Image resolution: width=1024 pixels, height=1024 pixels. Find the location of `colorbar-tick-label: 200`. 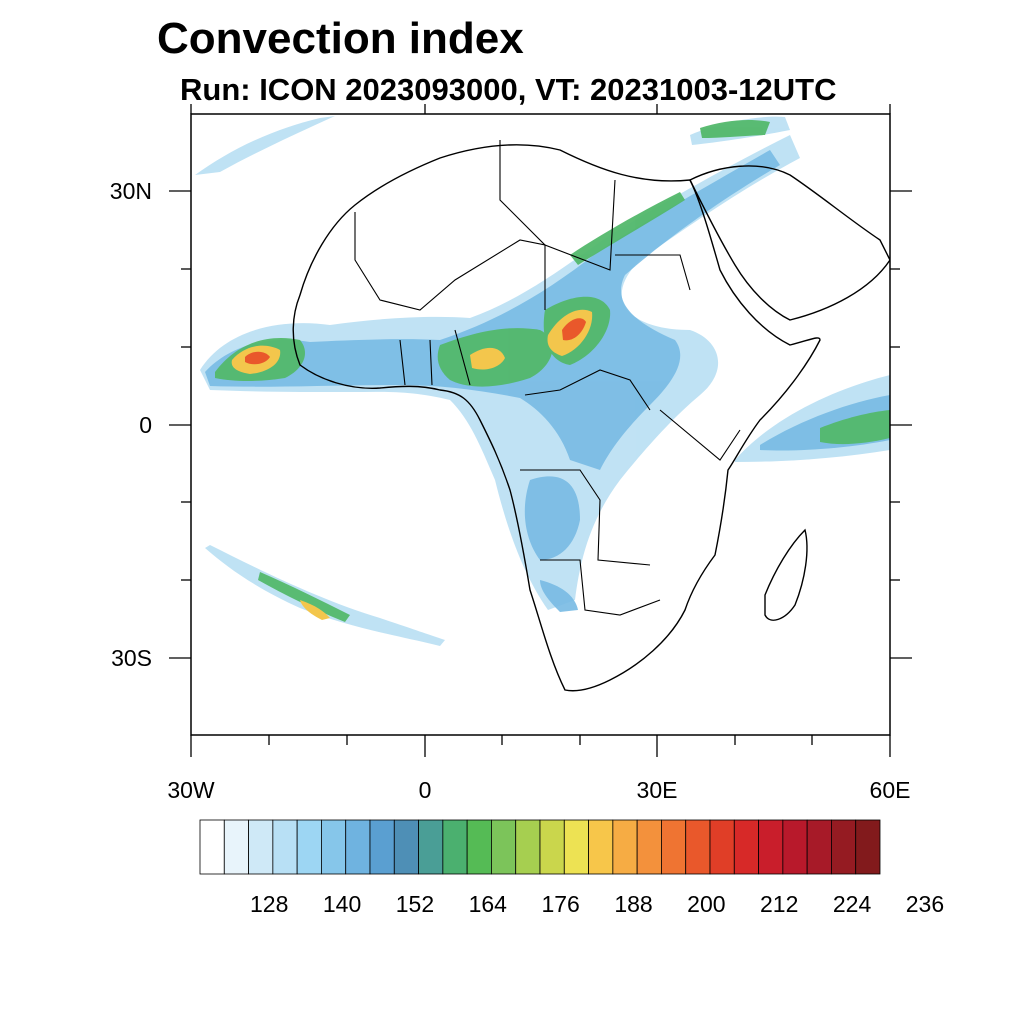

colorbar-tick-label: 200 is located at coordinates (706, 904).